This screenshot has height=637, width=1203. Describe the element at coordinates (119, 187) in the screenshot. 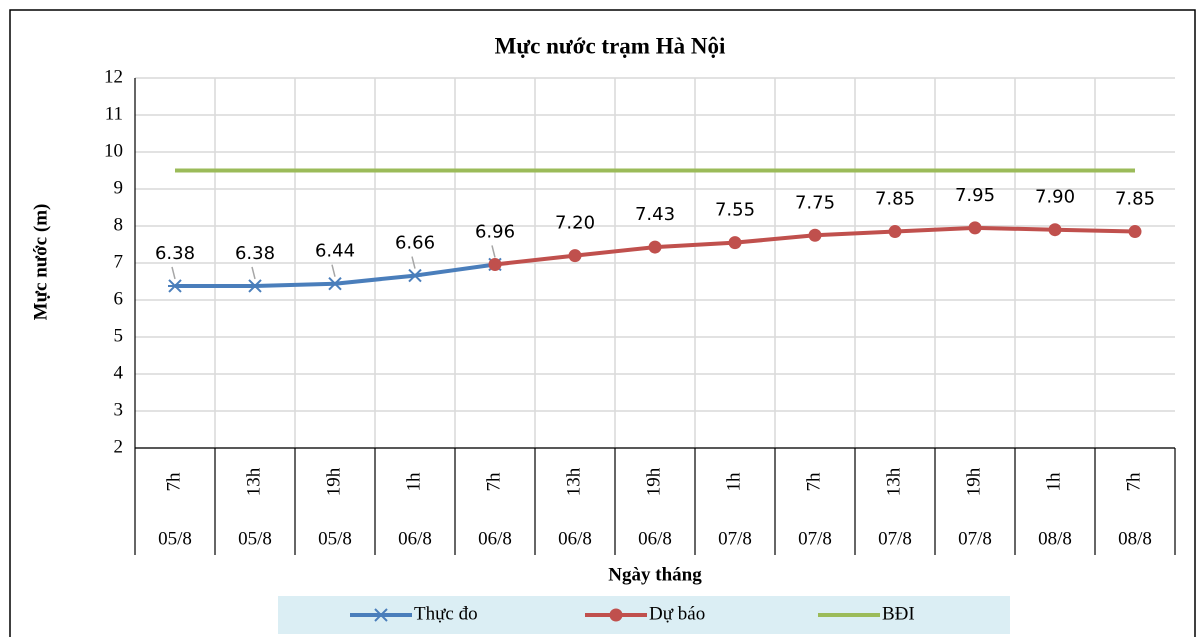

I see `y-tick-label: 9` at that location.